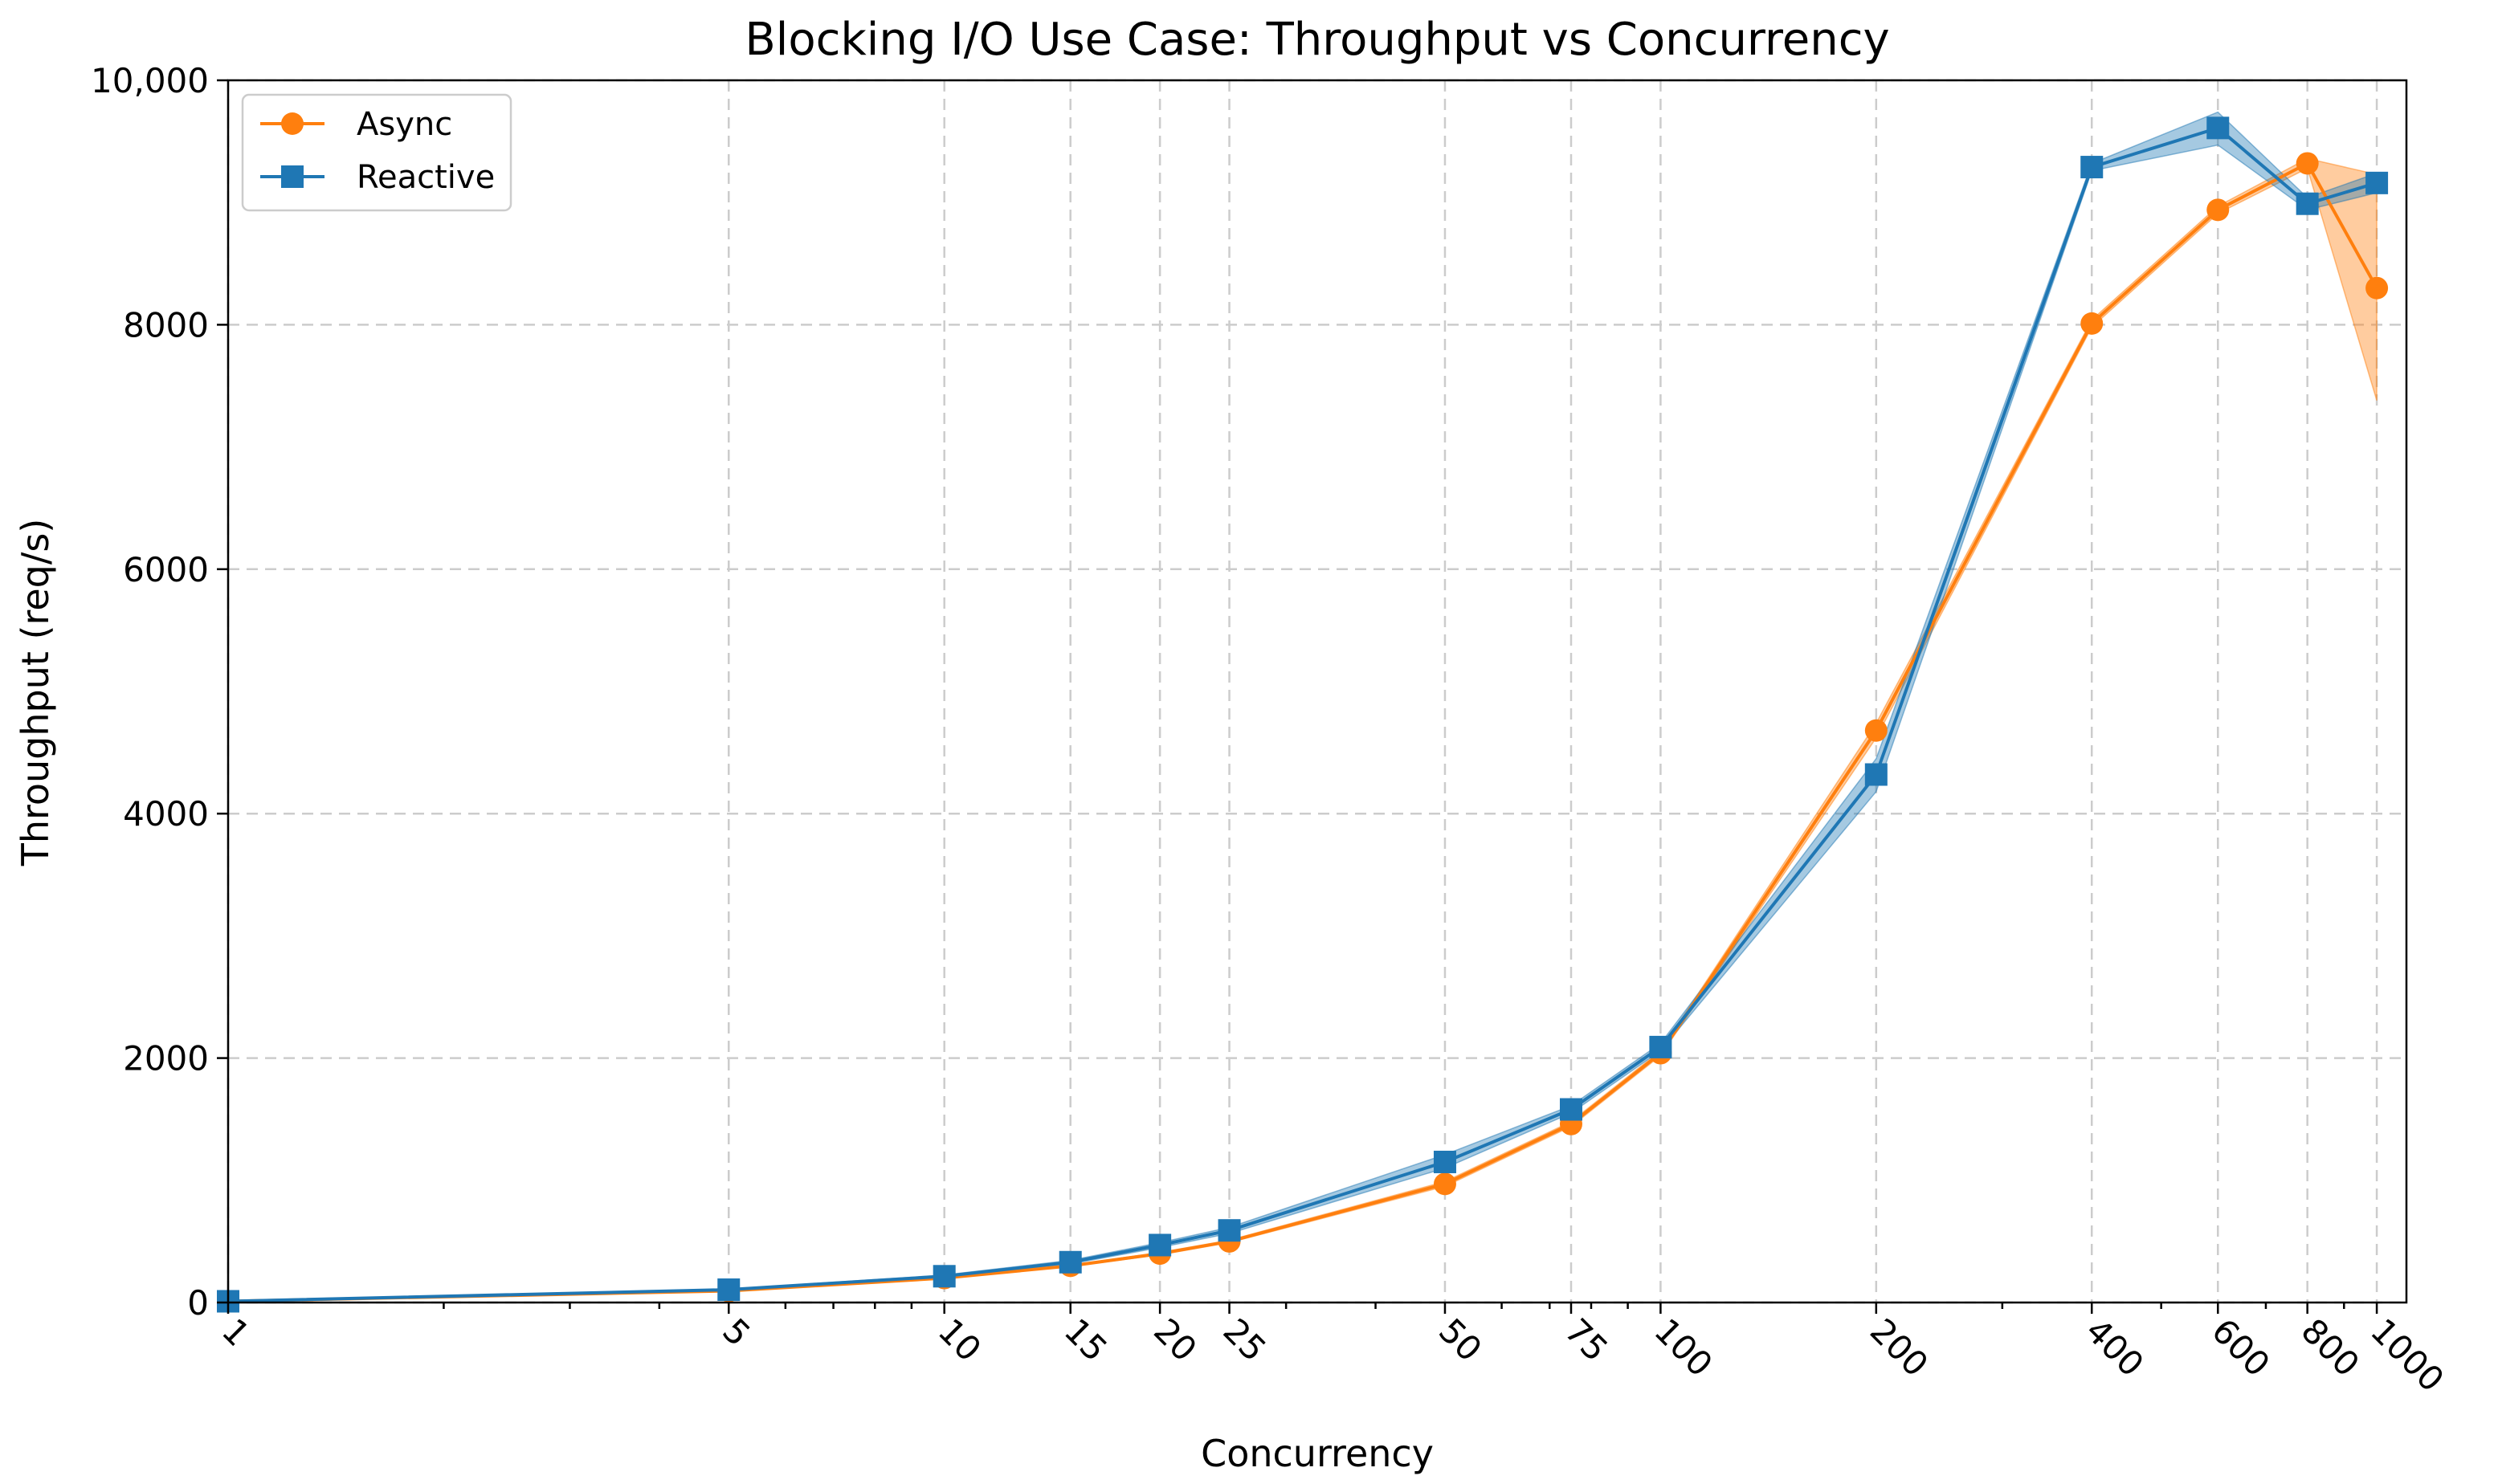 This screenshot has height=1484, width=2498. What do you see at coordinates (404, 124) in the screenshot?
I see `legend-label-async: Async` at bounding box center [404, 124].